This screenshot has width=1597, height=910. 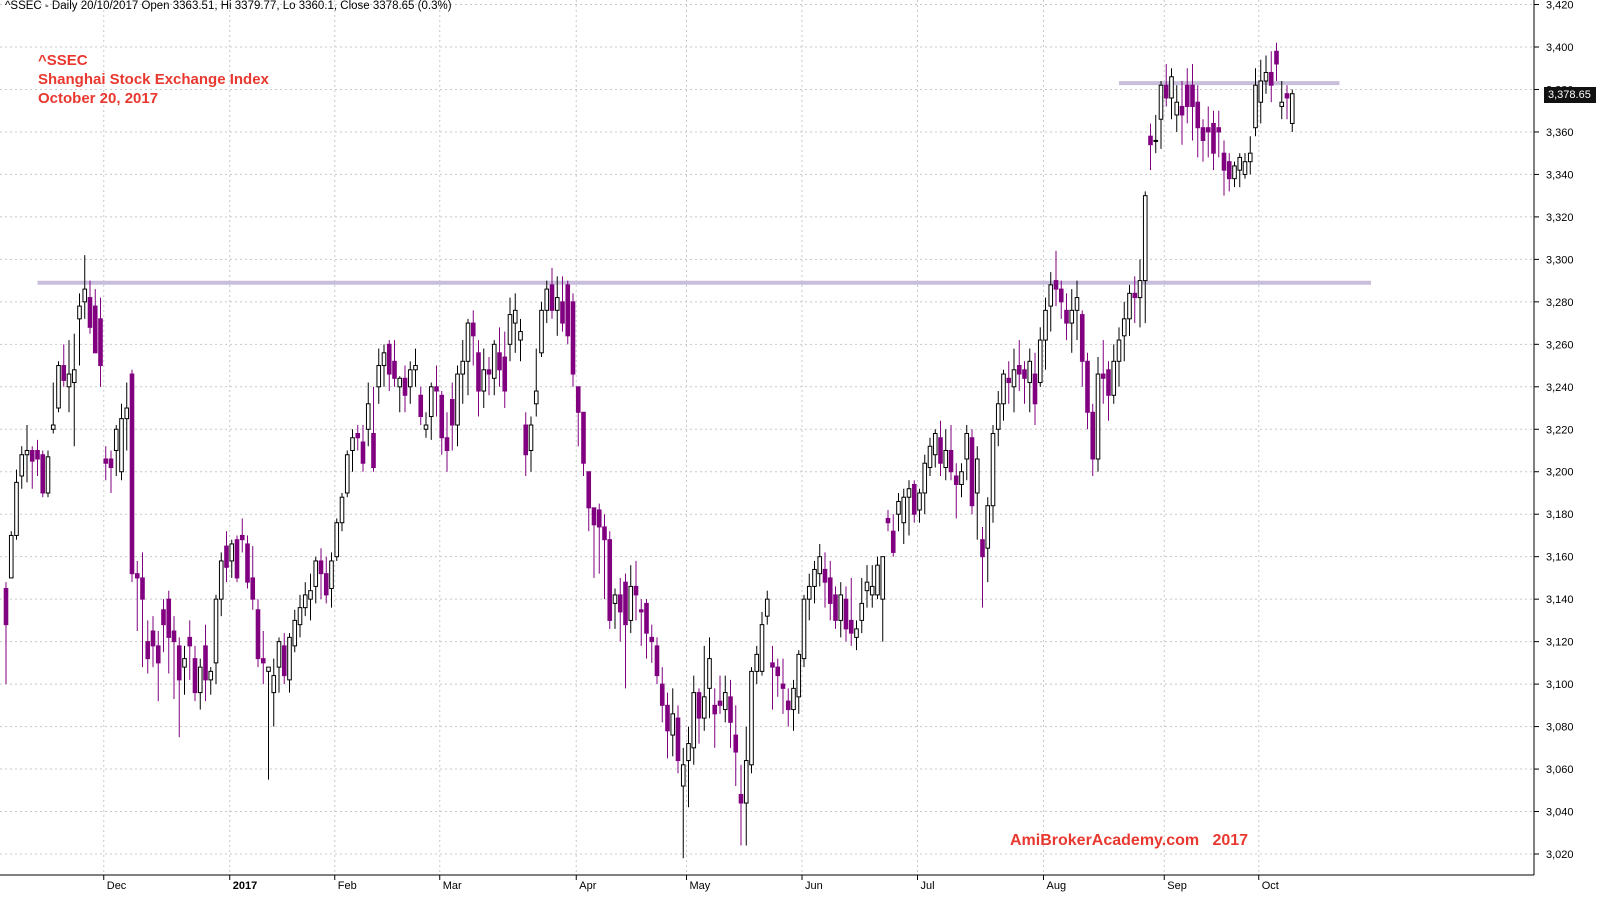 I want to click on y-tick-label: 3,140, so click(x=1560, y=600).